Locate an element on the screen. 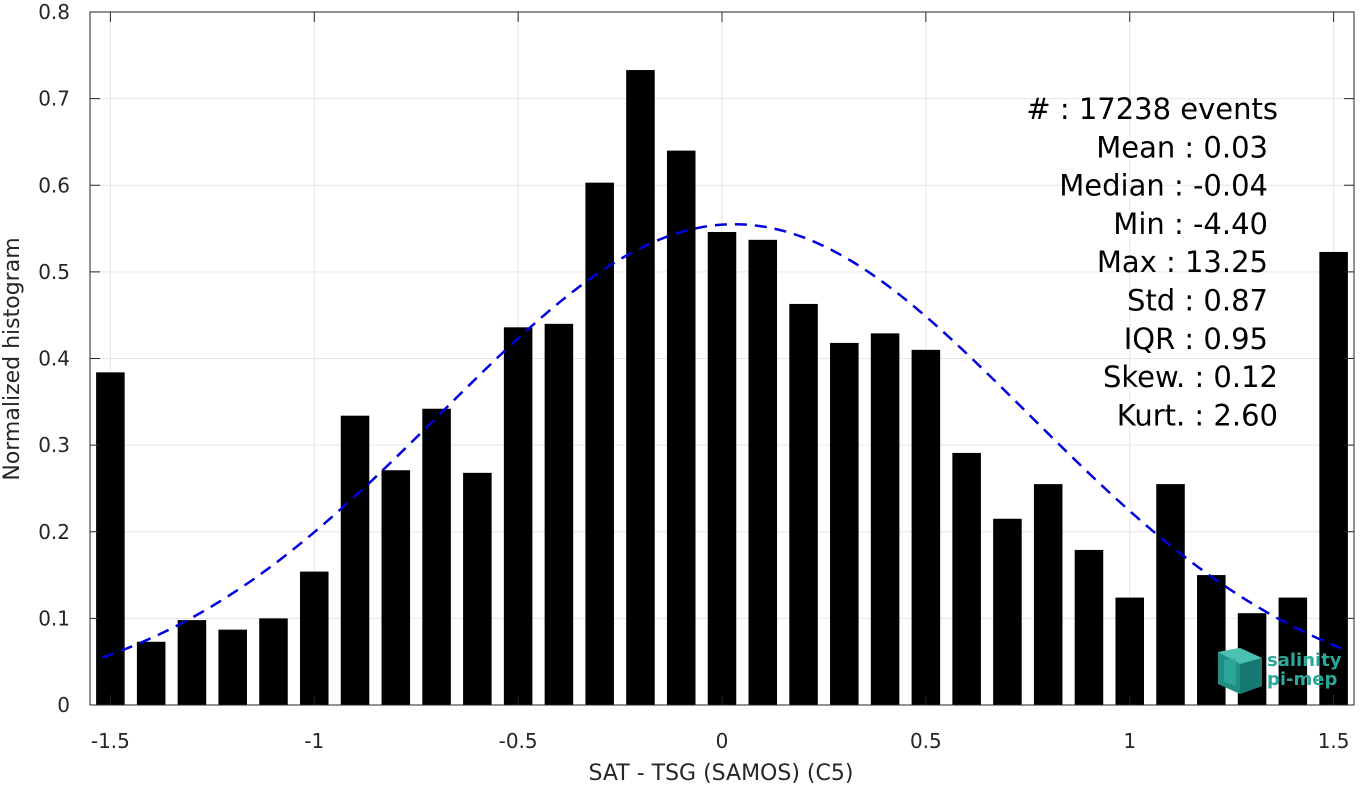 The height and width of the screenshot is (785, 1367). x-axis-label: SAT - TSG (SAMOS) (C5) is located at coordinates (721, 773).